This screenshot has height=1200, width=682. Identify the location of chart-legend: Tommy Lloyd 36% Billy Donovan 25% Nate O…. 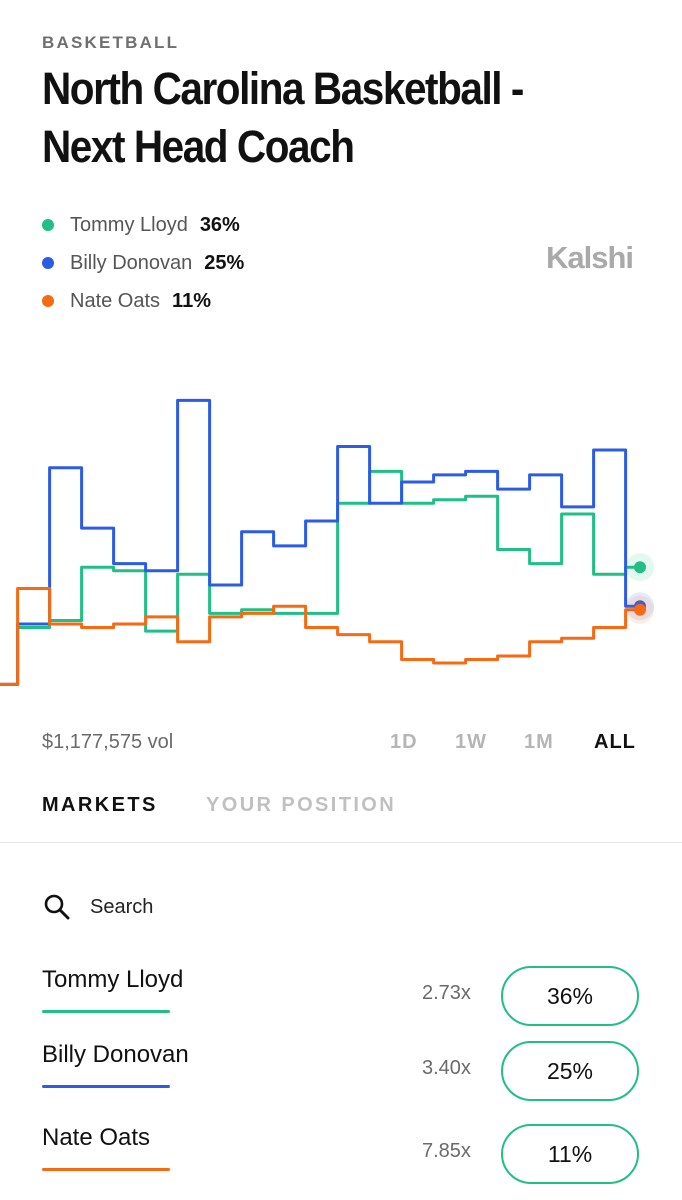
(143, 263).